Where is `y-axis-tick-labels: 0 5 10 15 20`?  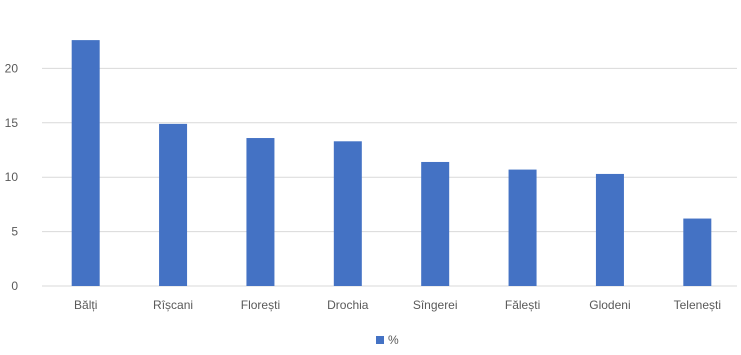 y-axis-tick-labels: 0 5 10 15 20 is located at coordinates (12, 177).